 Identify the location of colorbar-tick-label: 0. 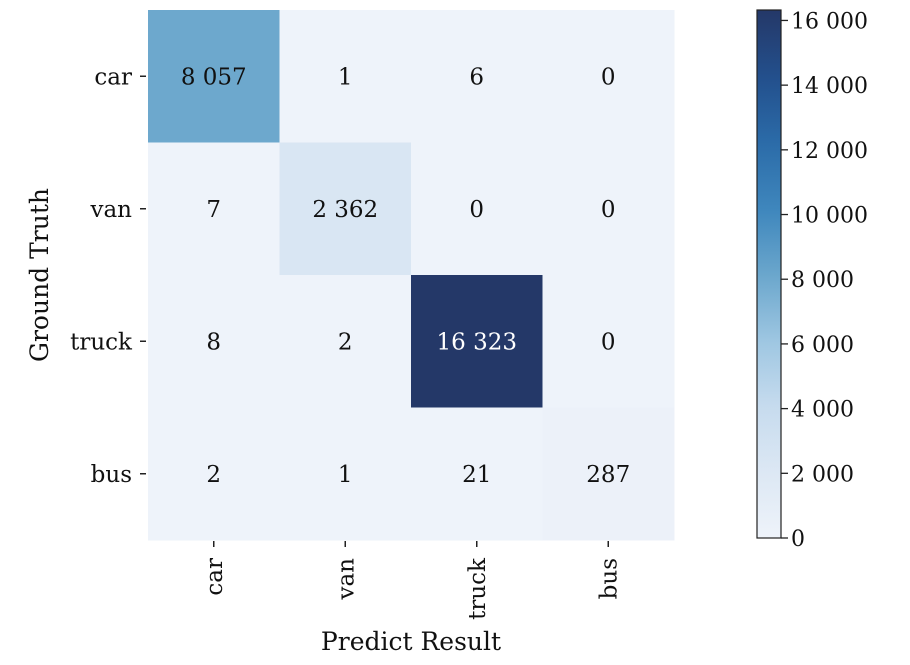
(798, 539).